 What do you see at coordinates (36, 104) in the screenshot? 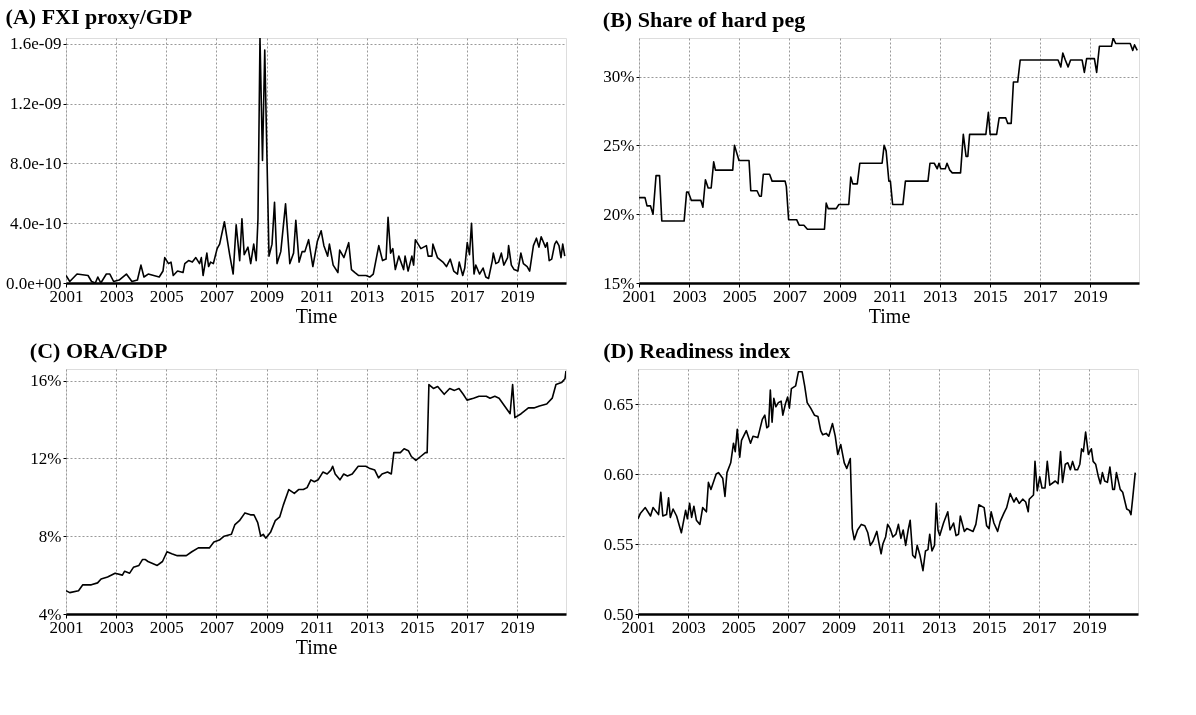
I see `y-tick-label: 1.2e-09` at bounding box center [36, 104].